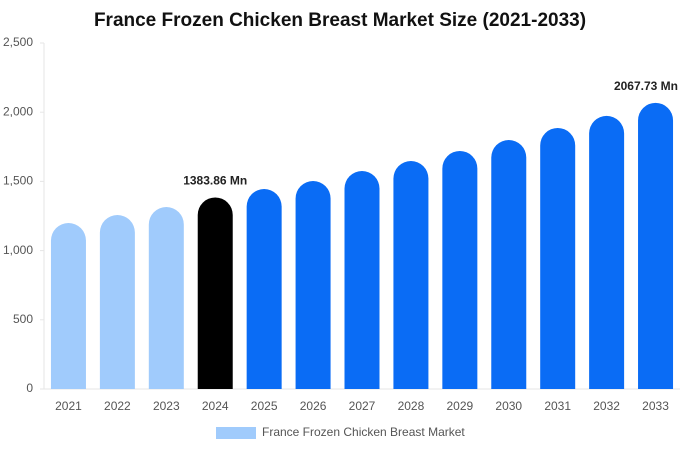 Image resolution: width=680 pixels, height=450 pixels. What do you see at coordinates (68, 406) in the screenshot?
I see `x-tick-label: 2021` at bounding box center [68, 406].